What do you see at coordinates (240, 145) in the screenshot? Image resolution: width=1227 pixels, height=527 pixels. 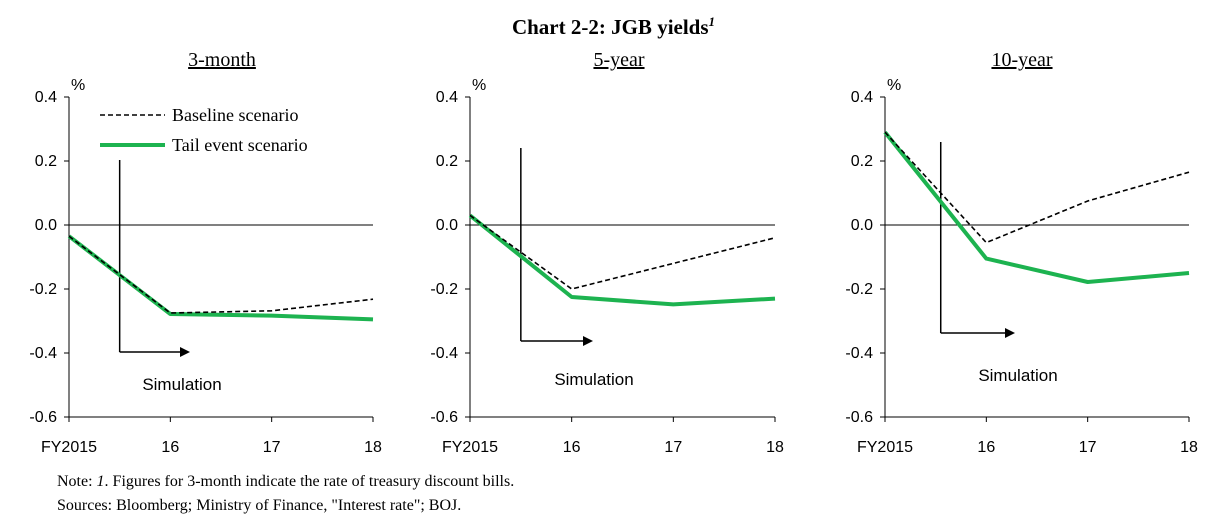 I see `legend-tail-label: Tail event scenario` at bounding box center [240, 145].